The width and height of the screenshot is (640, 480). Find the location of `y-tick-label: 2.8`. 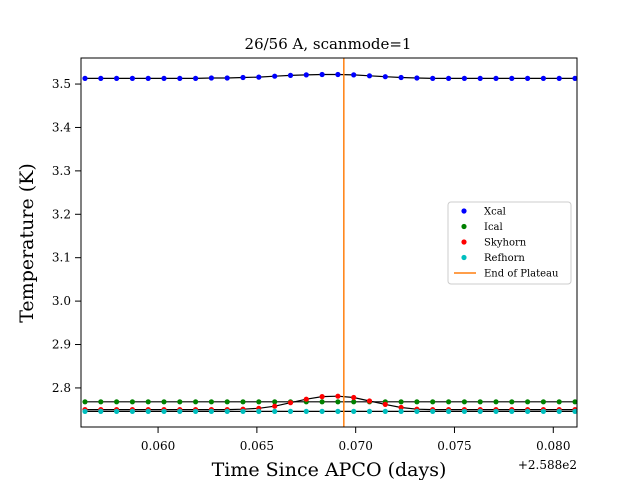

y-tick-label: 2.8 is located at coordinates (61, 388).